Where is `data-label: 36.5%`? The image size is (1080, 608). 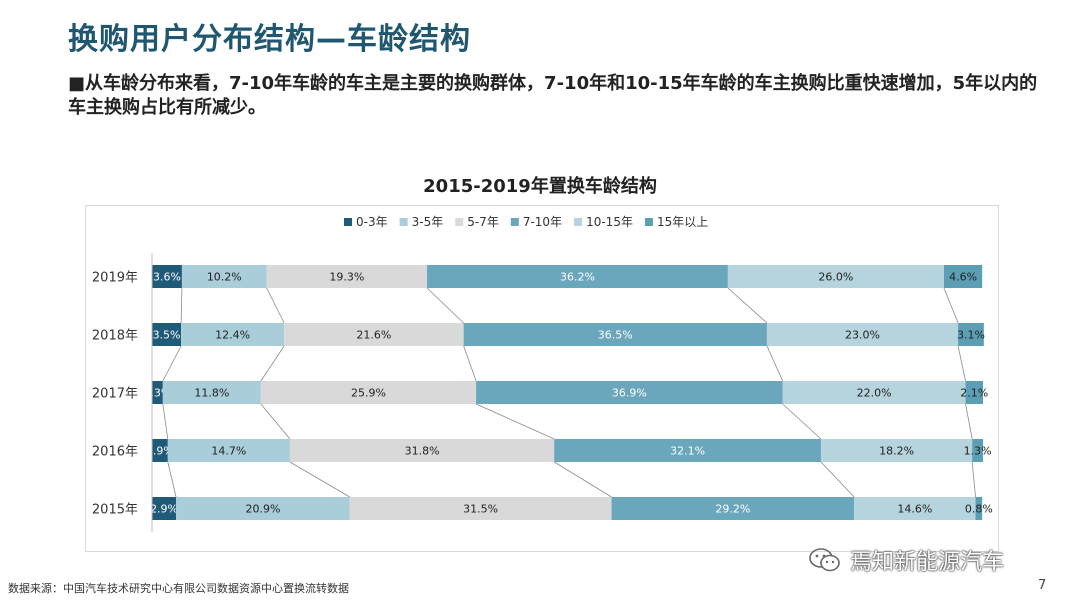
data-label: 36.5% is located at coordinates (615, 335).